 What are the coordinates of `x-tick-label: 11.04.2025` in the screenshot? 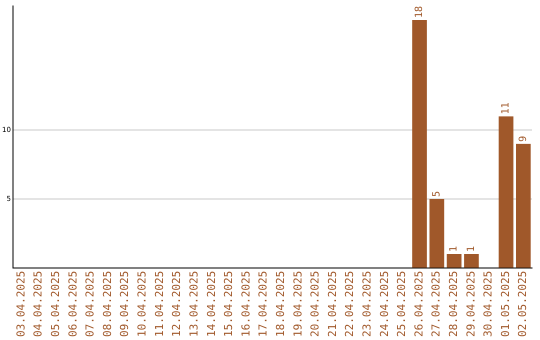 It's located at (159, 304).